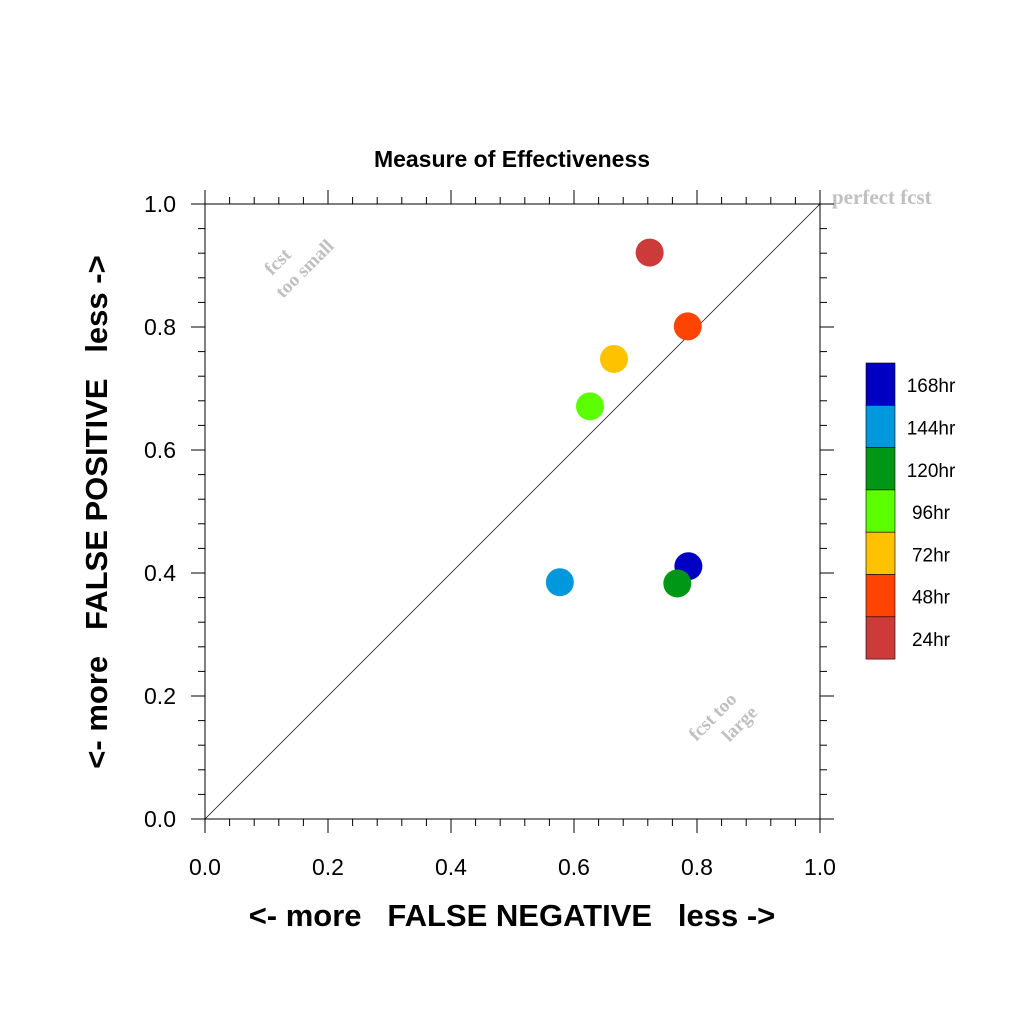  Describe the element at coordinates (723, 723) in the screenshot. I see `too-large-annotation: fcst toolarge` at that location.